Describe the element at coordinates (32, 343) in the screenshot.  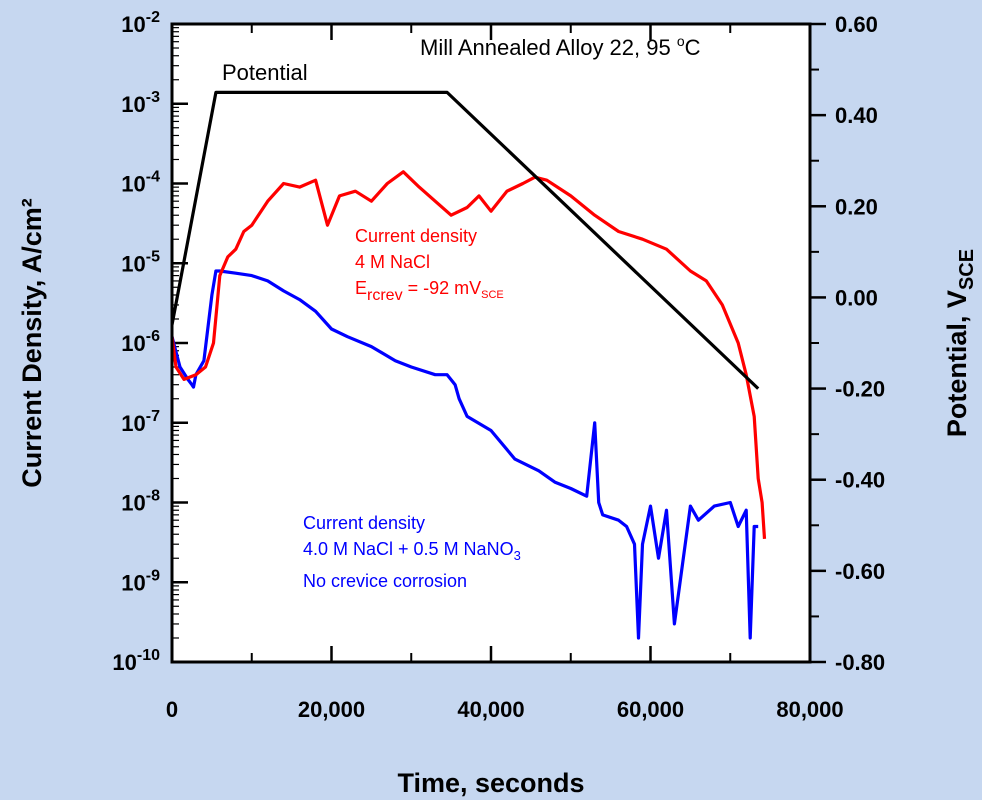
I see `y-left-axis-title: Current Density, A/cm²` at that location.